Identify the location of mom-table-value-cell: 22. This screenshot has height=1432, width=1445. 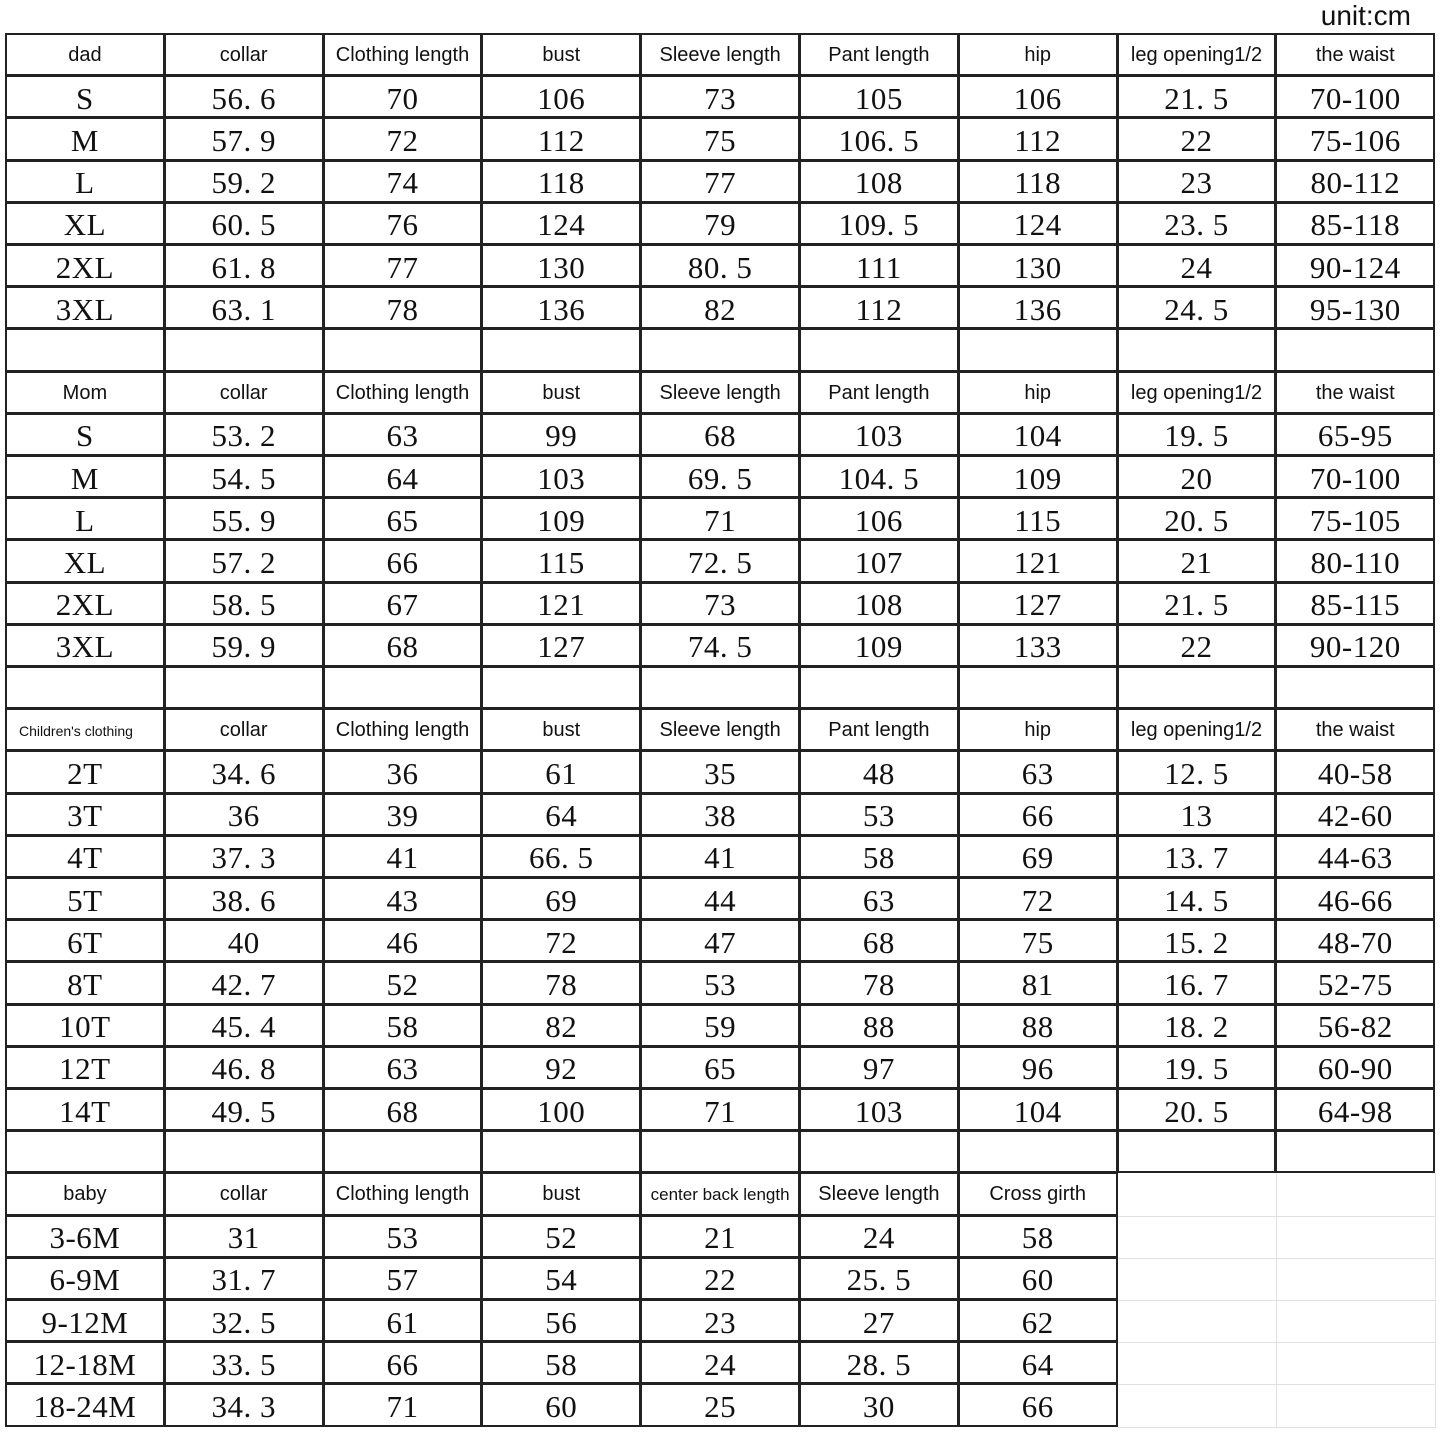
(1196, 645).